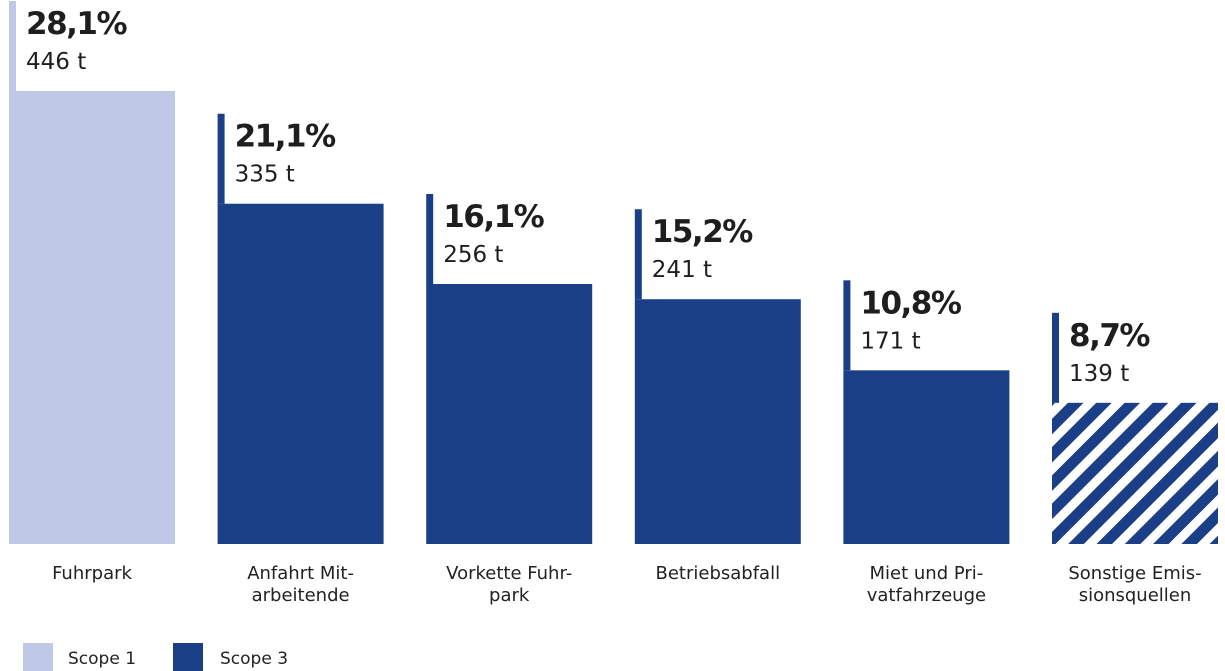 The width and height of the screenshot is (1225, 671). Describe the element at coordinates (1099, 374) in the screenshot. I see `value-label-6: 139 t` at that location.